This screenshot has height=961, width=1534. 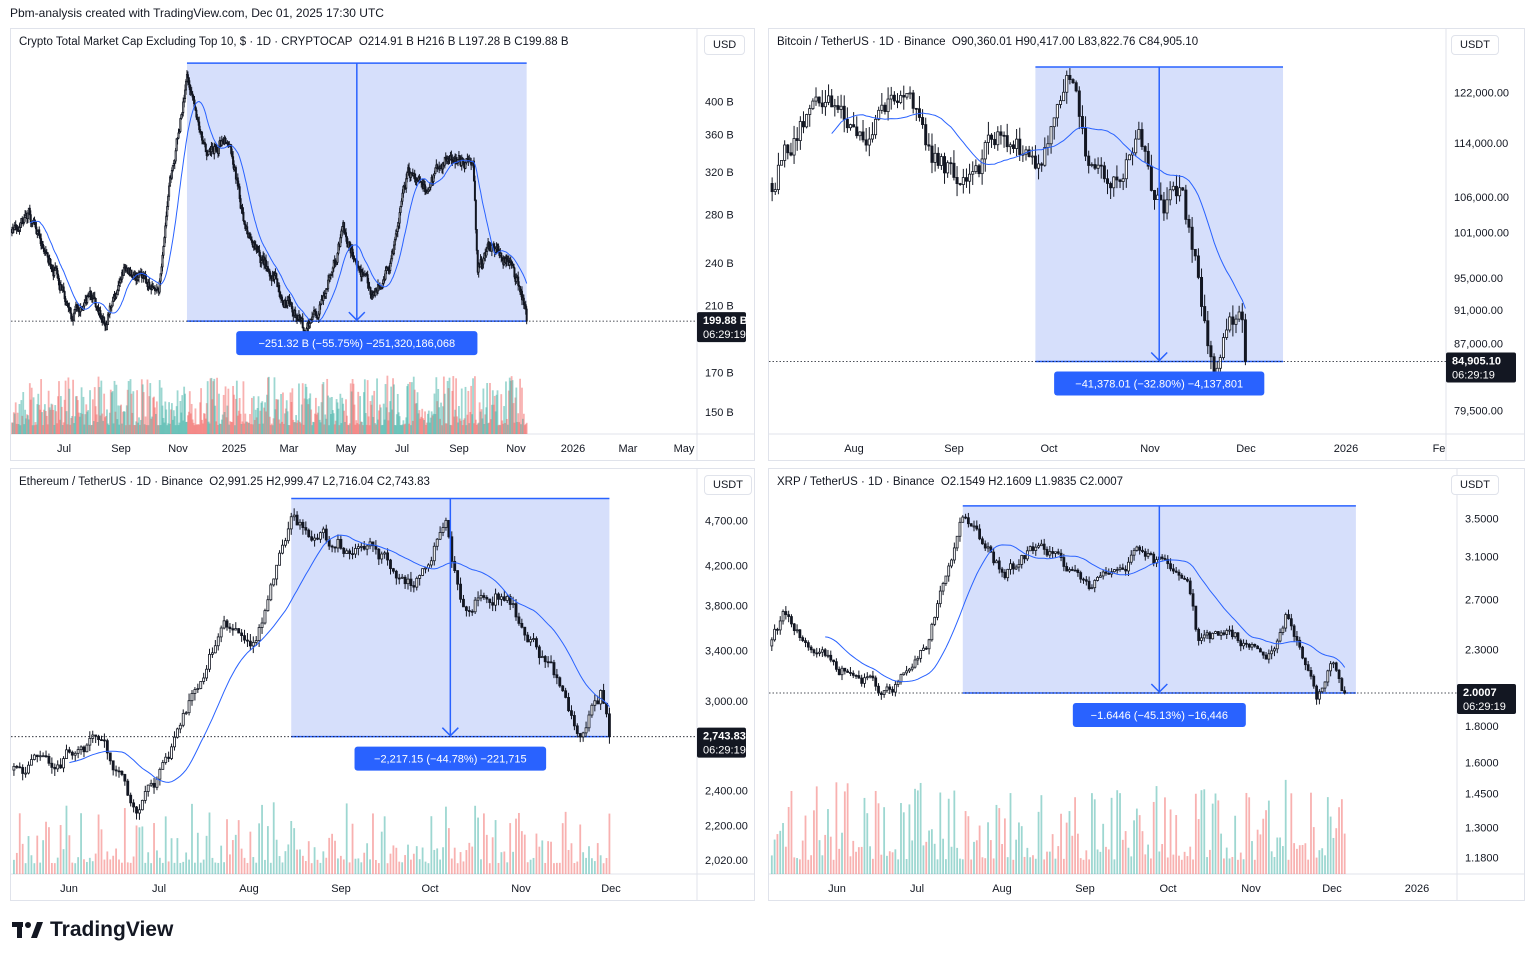 What do you see at coordinates (725, 45) in the screenshot?
I see `currency-button: USD` at bounding box center [725, 45].